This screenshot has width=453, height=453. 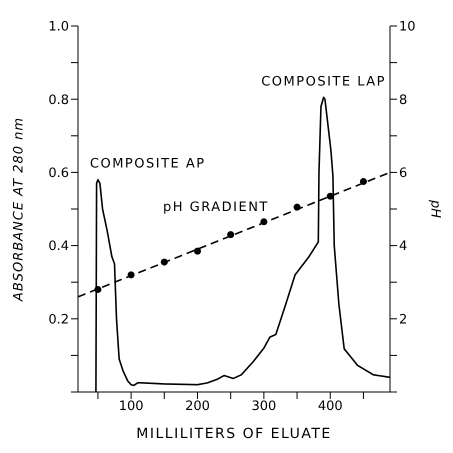 I want to click on x-axis-title: MILLILITERS OF ELUATE, so click(x=234, y=434).